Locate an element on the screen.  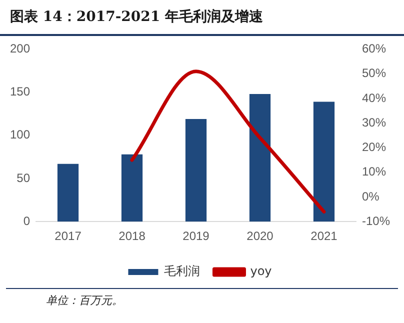
text: 单位：百万元。 is located at coordinates (84, 300).